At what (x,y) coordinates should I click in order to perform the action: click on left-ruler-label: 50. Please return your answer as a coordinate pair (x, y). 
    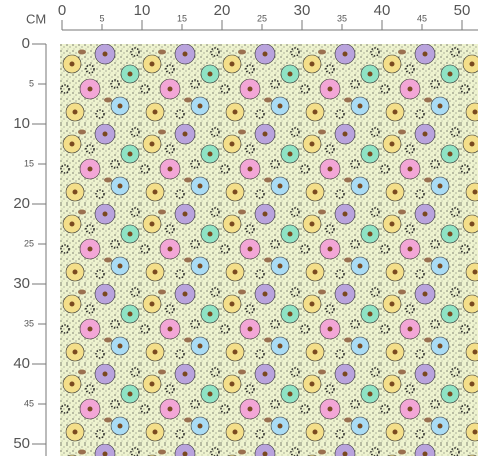
    Looking at the image, I should click on (21, 443).